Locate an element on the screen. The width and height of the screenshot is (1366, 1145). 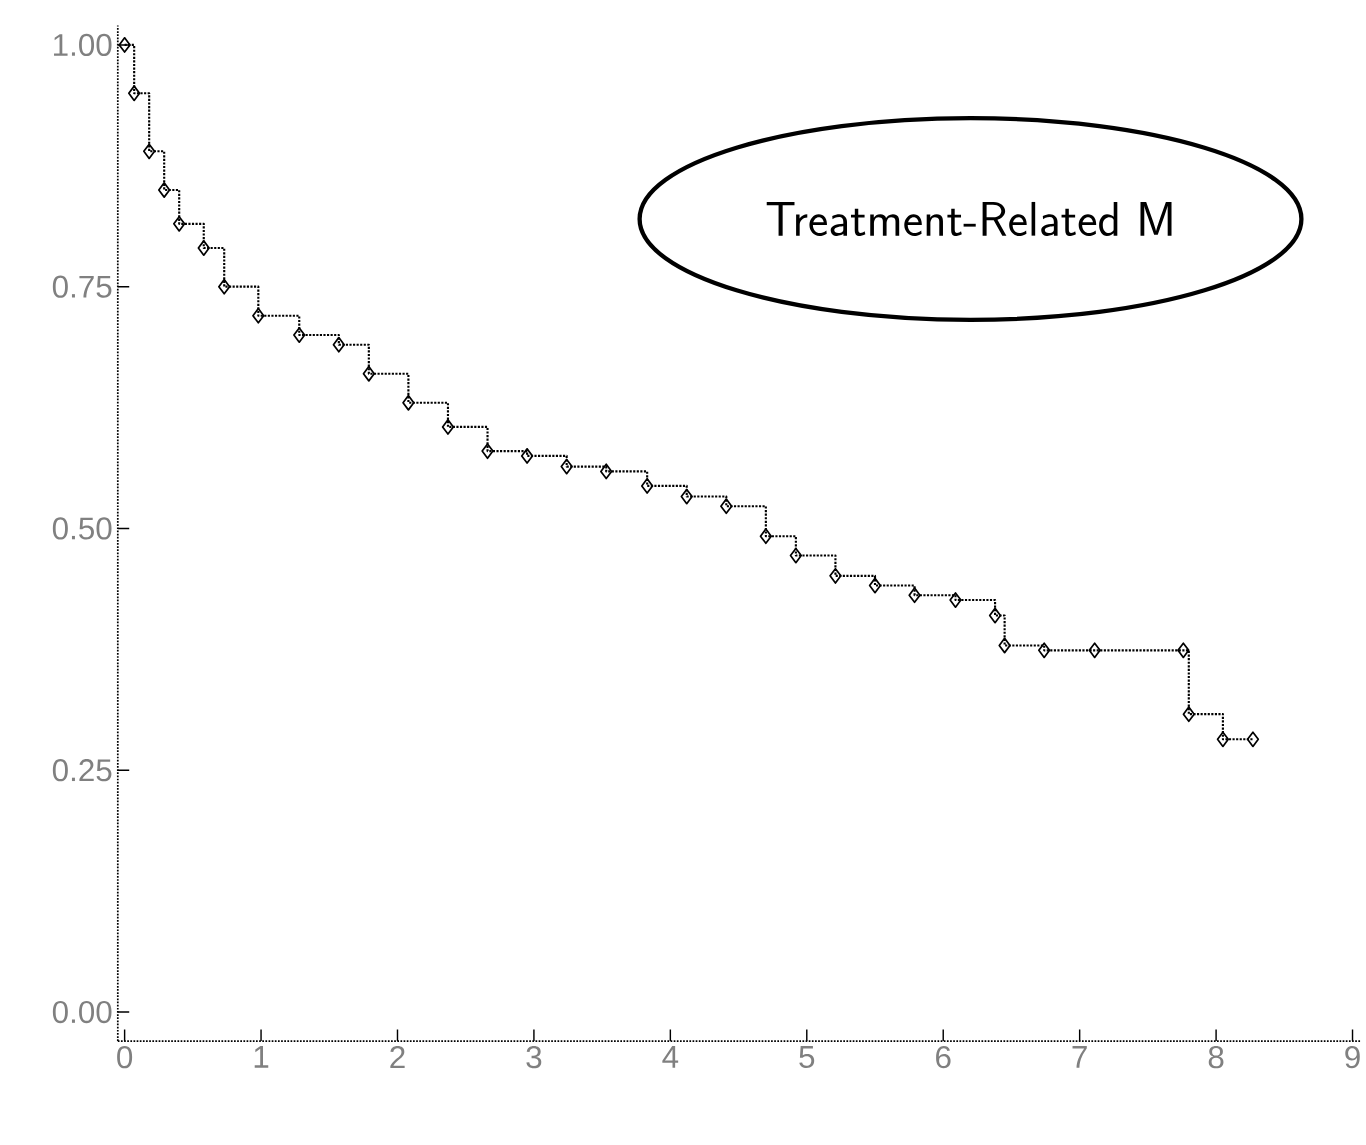
x-tick-label: 5 is located at coordinates (807, 1056).